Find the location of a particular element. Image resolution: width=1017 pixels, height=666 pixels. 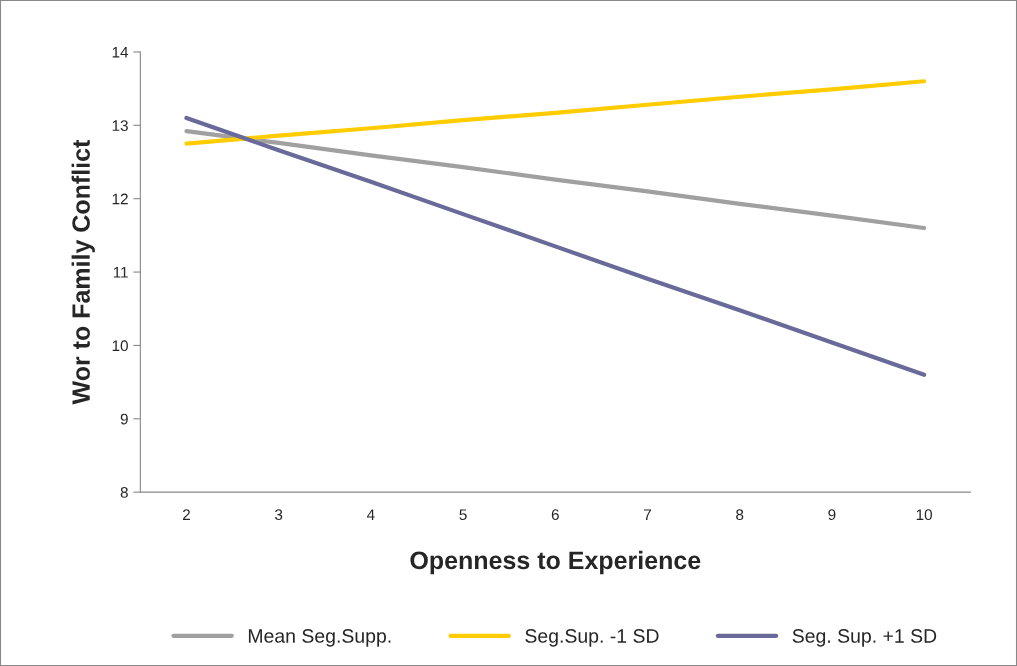

x-tick-label: 2 is located at coordinates (186, 514).